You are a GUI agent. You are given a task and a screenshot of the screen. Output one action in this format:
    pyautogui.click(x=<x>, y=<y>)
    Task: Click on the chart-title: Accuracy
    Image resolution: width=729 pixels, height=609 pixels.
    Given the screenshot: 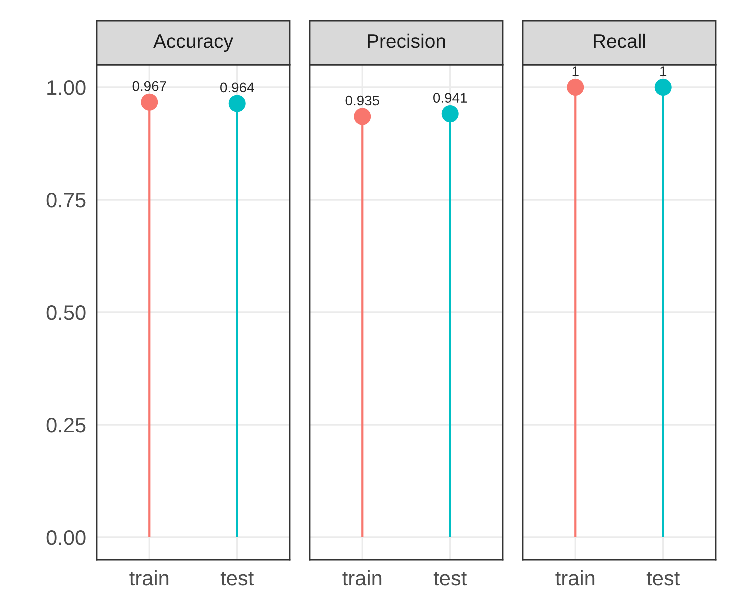 What is the action you would take?
    pyautogui.click(x=194, y=43)
    